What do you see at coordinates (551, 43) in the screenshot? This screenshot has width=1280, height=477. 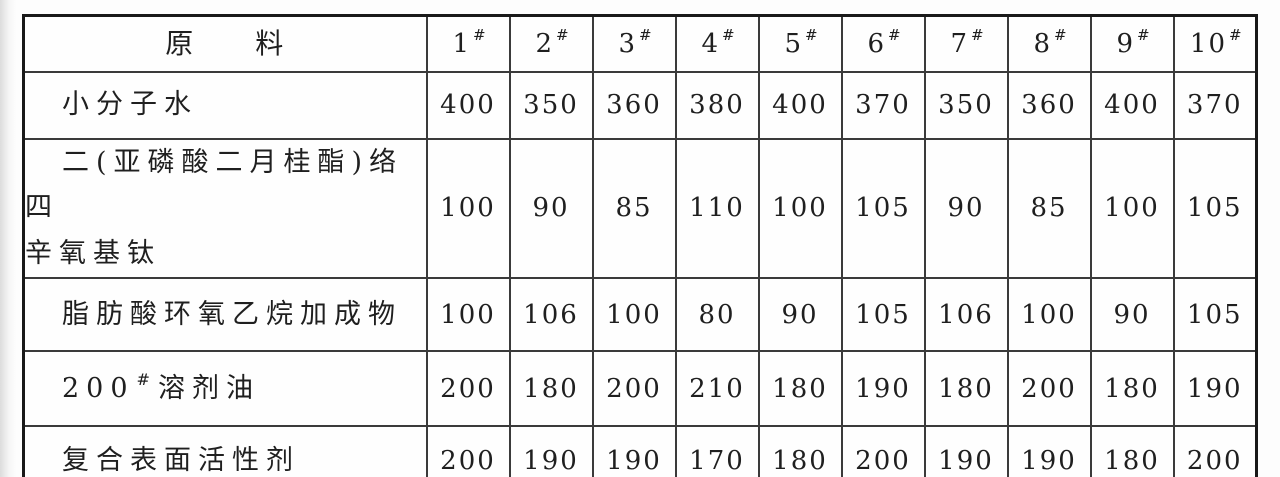 I see `column-header-2: 2 #` at bounding box center [551, 43].